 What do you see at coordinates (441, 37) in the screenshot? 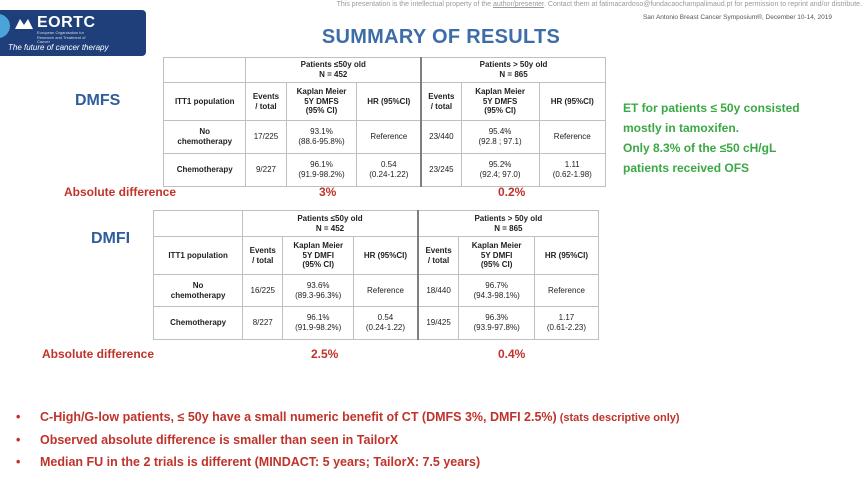
I see `slide-title: SUMMARY OF RESULTS` at bounding box center [441, 37].